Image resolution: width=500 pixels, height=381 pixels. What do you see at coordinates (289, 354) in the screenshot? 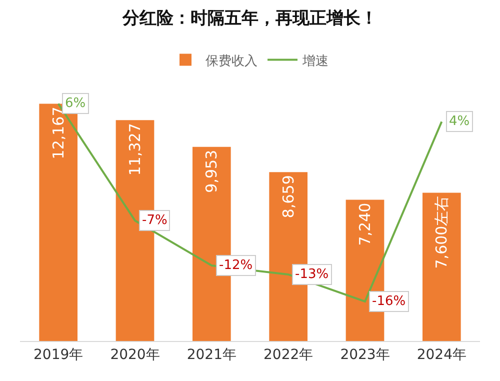
I see `x-tick-label: 2022年` at bounding box center [289, 354].